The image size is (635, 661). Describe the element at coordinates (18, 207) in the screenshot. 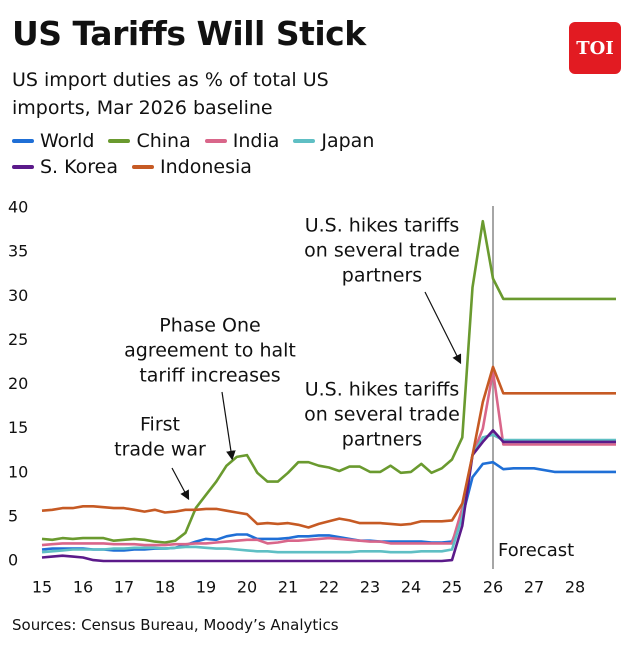

I see `y-tick-label: 40` at that location.